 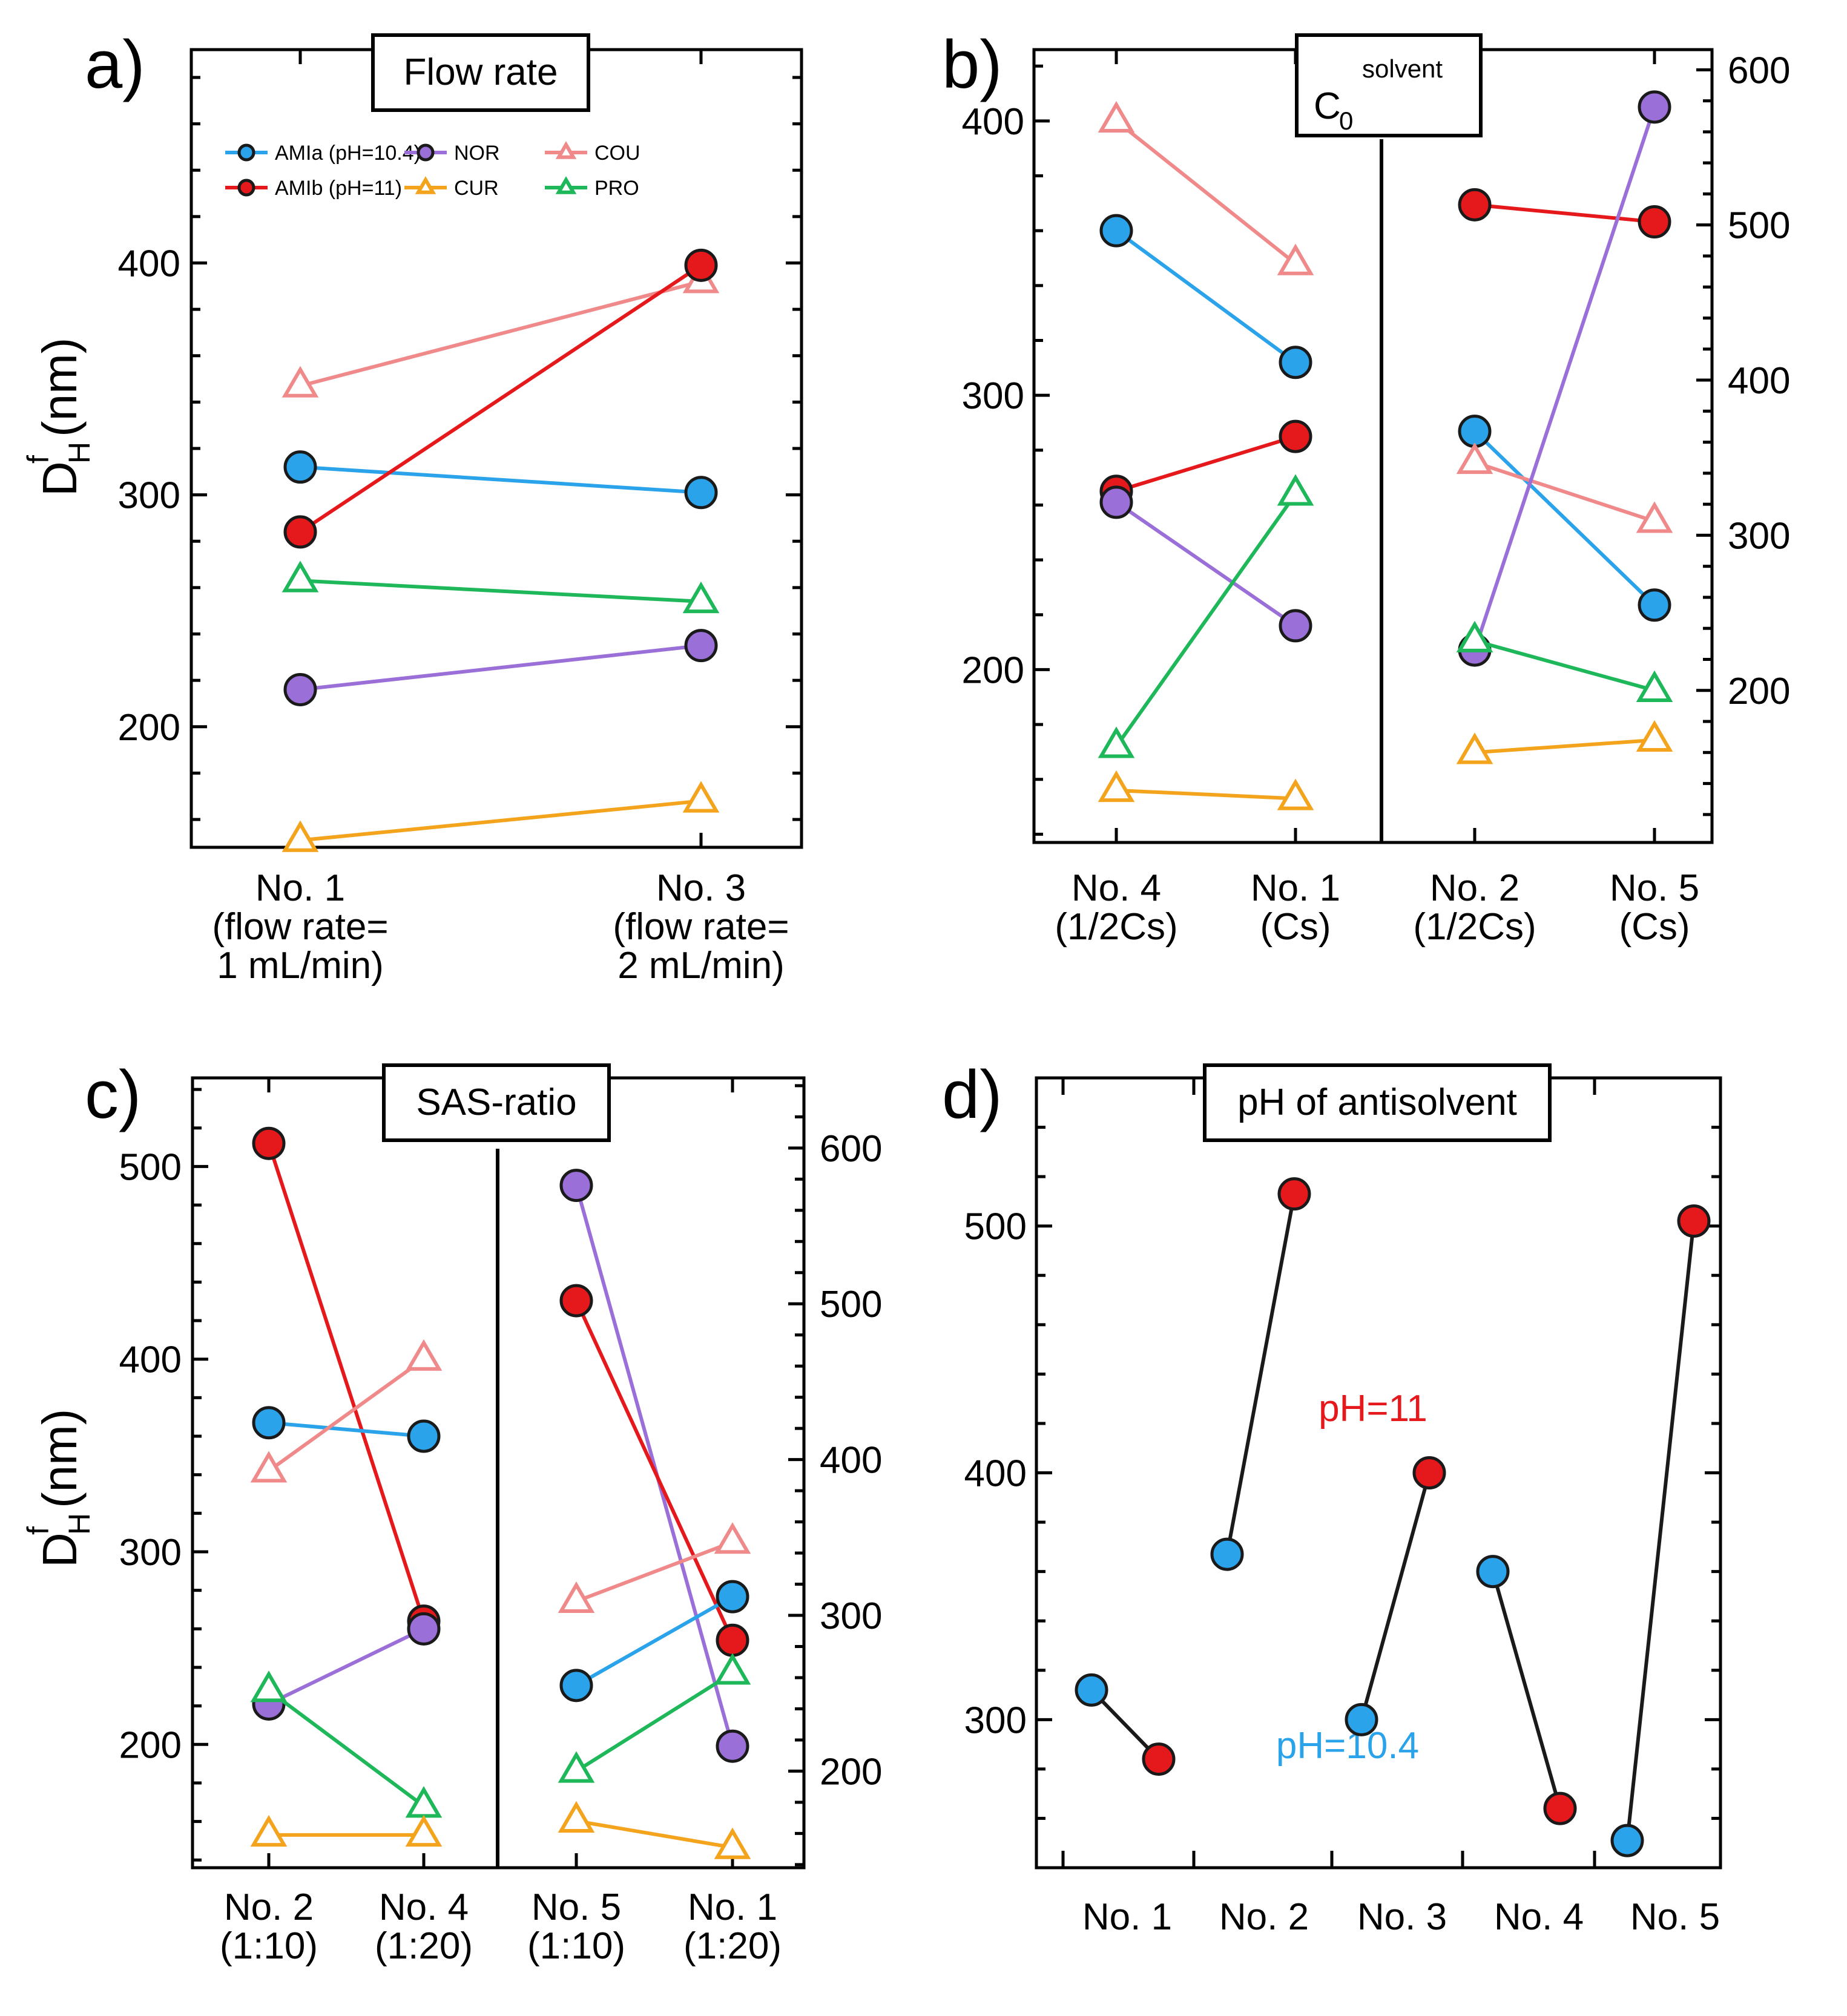 I want to click on panel-b-right-line-pro, so click(x=1564, y=665).